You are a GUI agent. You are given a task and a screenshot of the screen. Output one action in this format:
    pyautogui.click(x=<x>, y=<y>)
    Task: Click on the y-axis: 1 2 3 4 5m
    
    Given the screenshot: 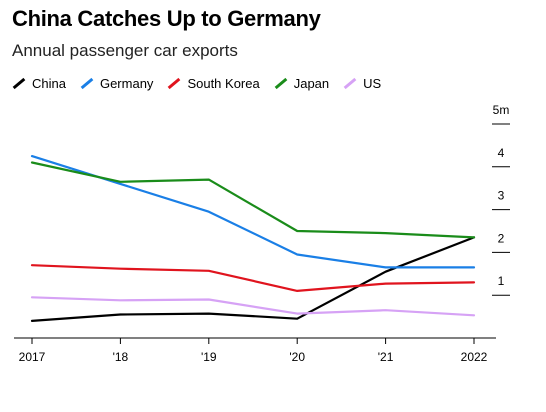 What is the action you would take?
    pyautogui.click(x=501, y=199)
    